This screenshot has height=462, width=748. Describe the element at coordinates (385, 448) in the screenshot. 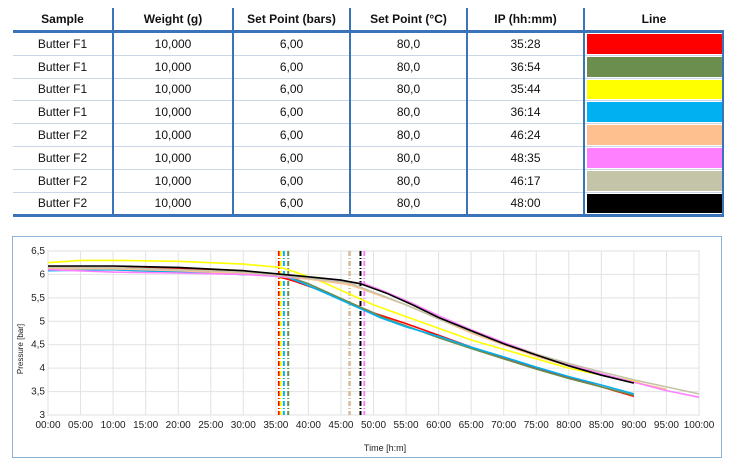

I see `x-axis-label: Time [h:m]` at that location.